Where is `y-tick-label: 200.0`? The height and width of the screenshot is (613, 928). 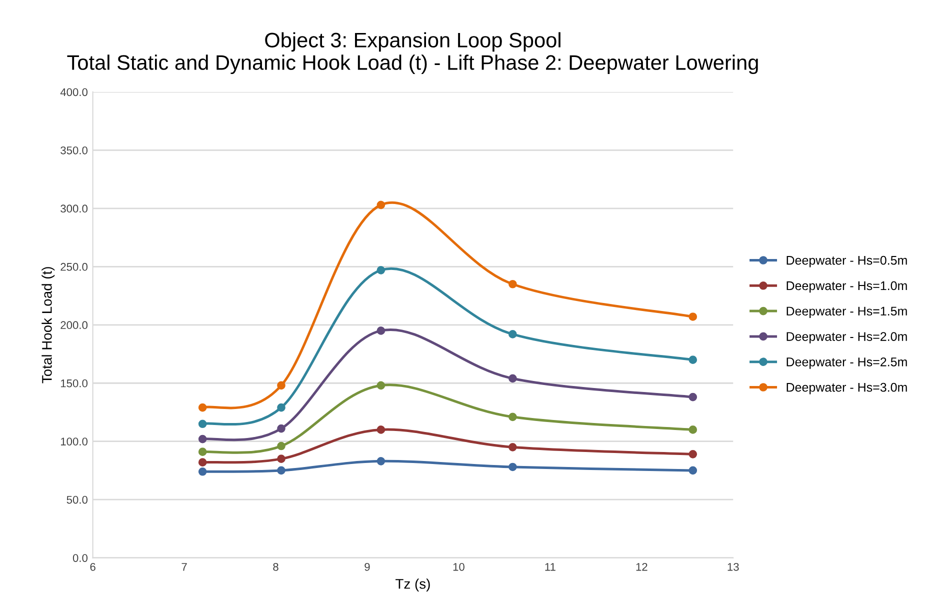
y-tick-label: 200.0 is located at coordinates (74, 325).